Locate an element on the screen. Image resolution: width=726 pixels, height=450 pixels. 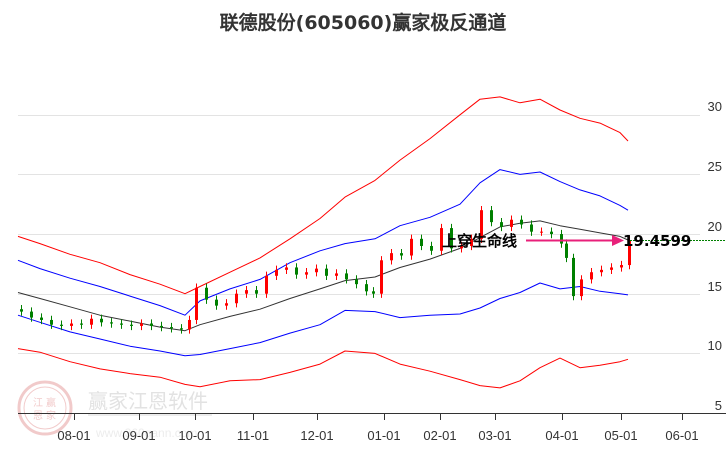
y-tick-30: 30 is located at coordinates (715, 106).